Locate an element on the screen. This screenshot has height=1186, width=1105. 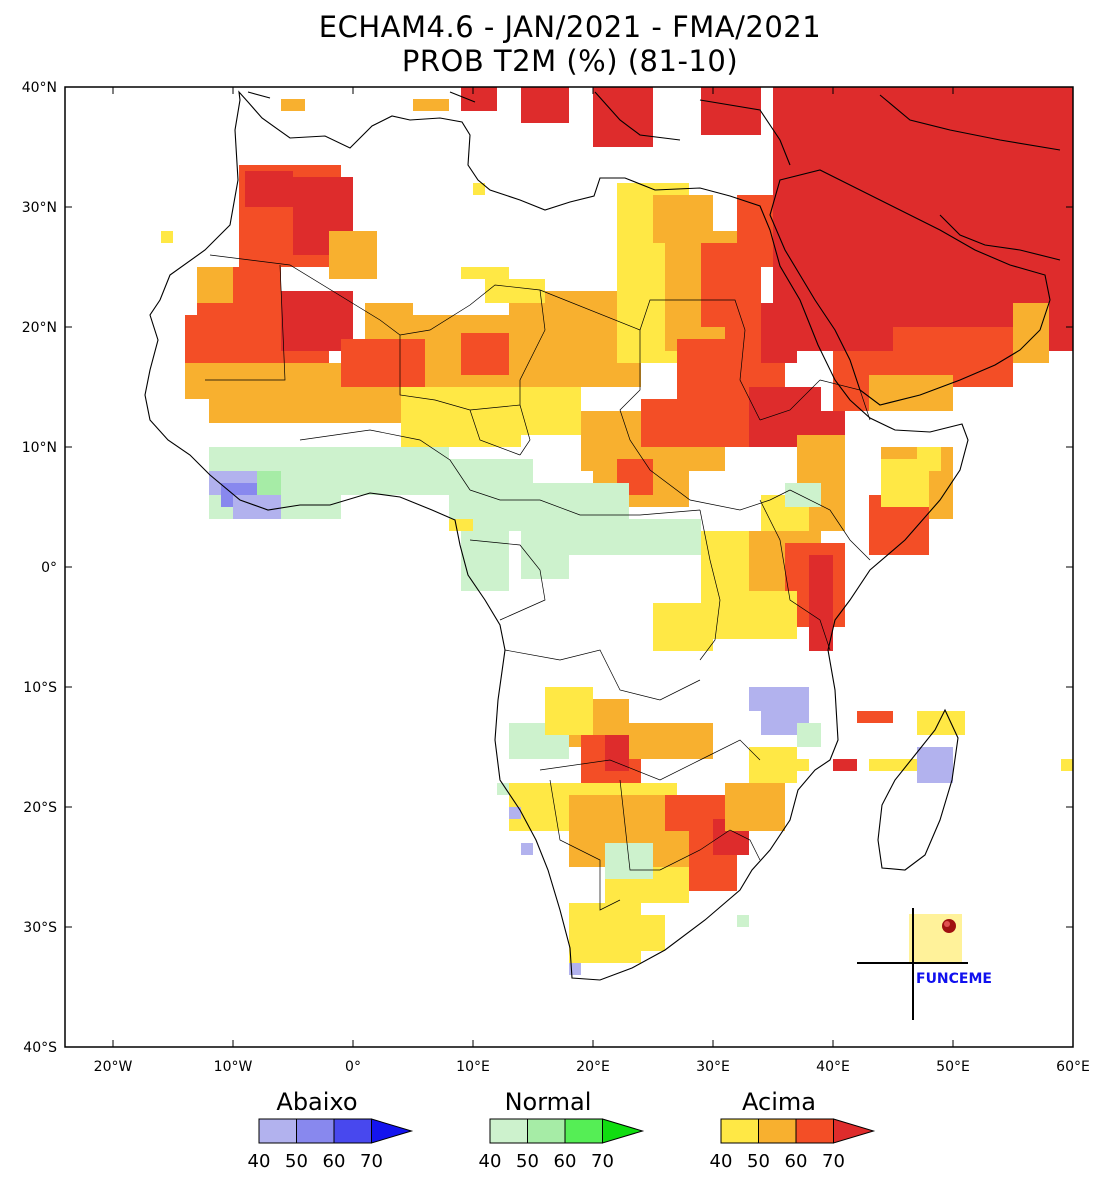
lon-tick-label: 20°W is located at coordinates (113, 1067).